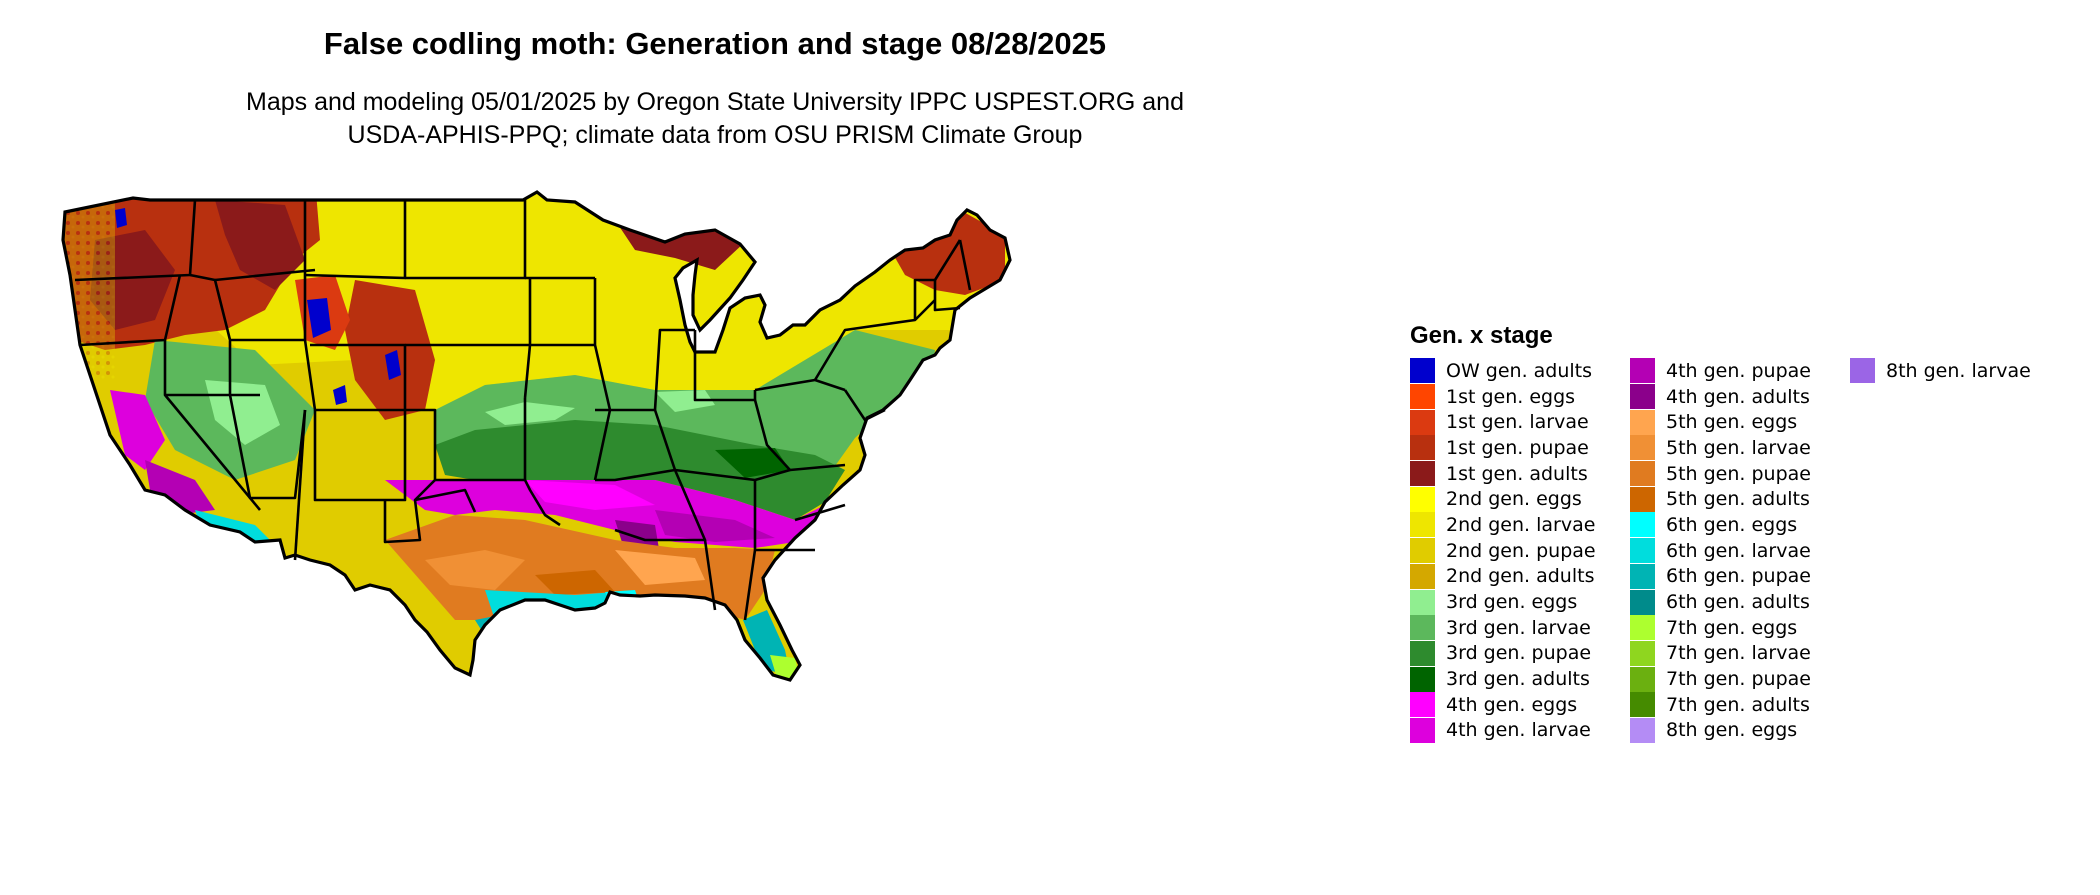  I want to click on legend-item: 5th gen. eggs, so click(1740, 422).